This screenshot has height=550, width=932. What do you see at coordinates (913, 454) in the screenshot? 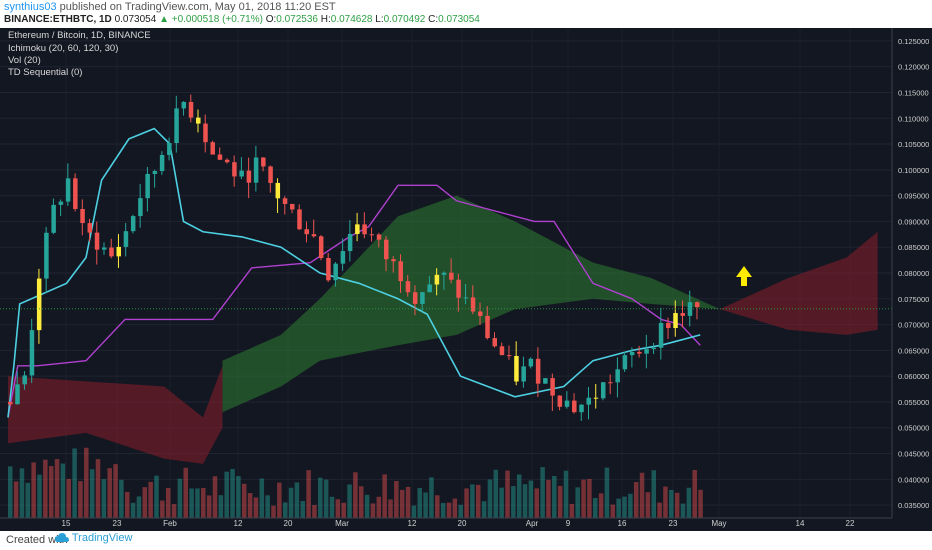
I see `price-tick-label: 0.045000` at bounding box center [913, 454].